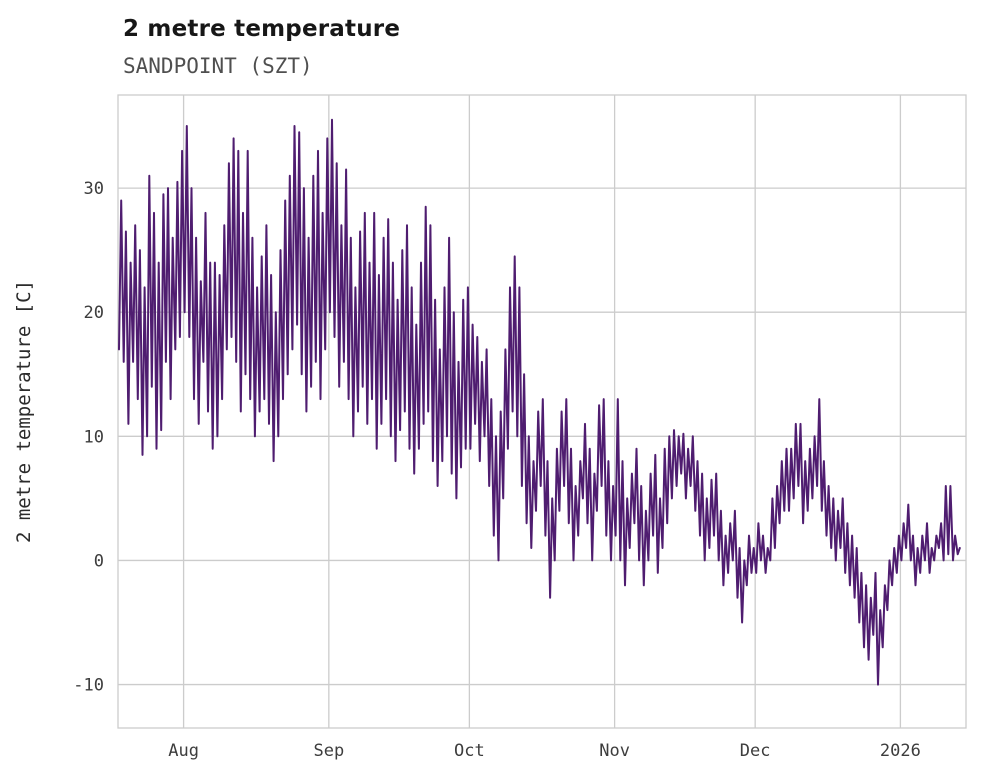 This screenshot has width=981, height=782. What do you see at coordinates (24, 411) in the screenshot?
I see `y-axis-label: 2 metre temperature [C]` at bounding box center [24, 411].